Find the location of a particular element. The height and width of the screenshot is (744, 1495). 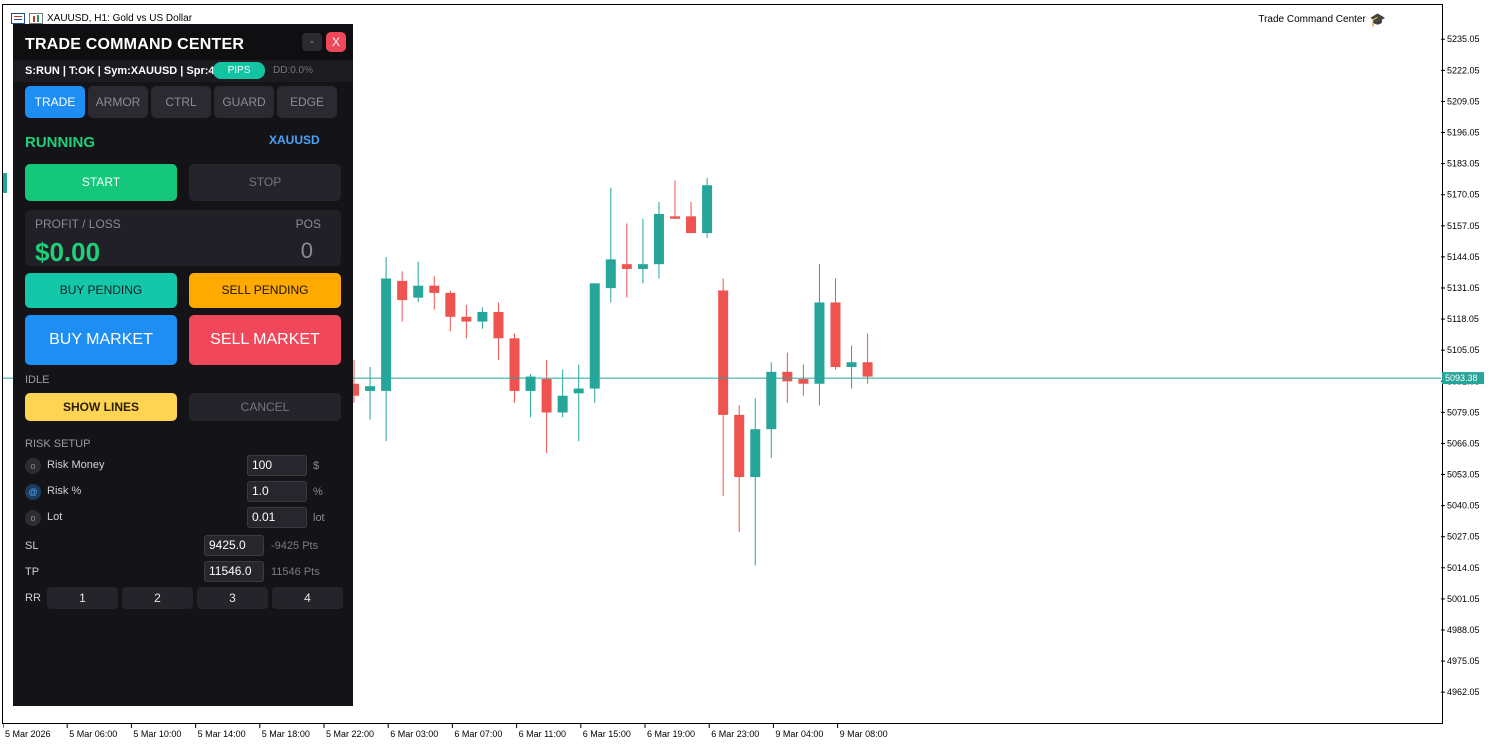

sell-pending-button: SELL PENDING is located at coordinates (265, 290).